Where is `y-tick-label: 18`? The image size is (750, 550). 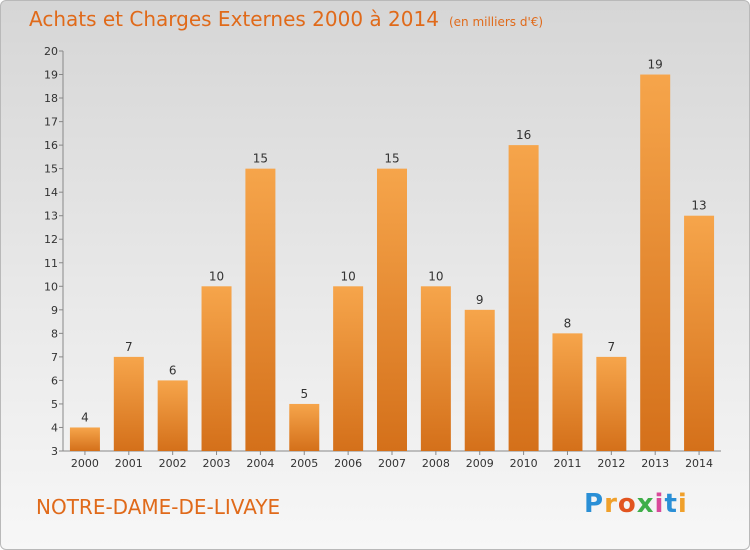
y-tick-label: 18 is located at coordinates (51, 98).